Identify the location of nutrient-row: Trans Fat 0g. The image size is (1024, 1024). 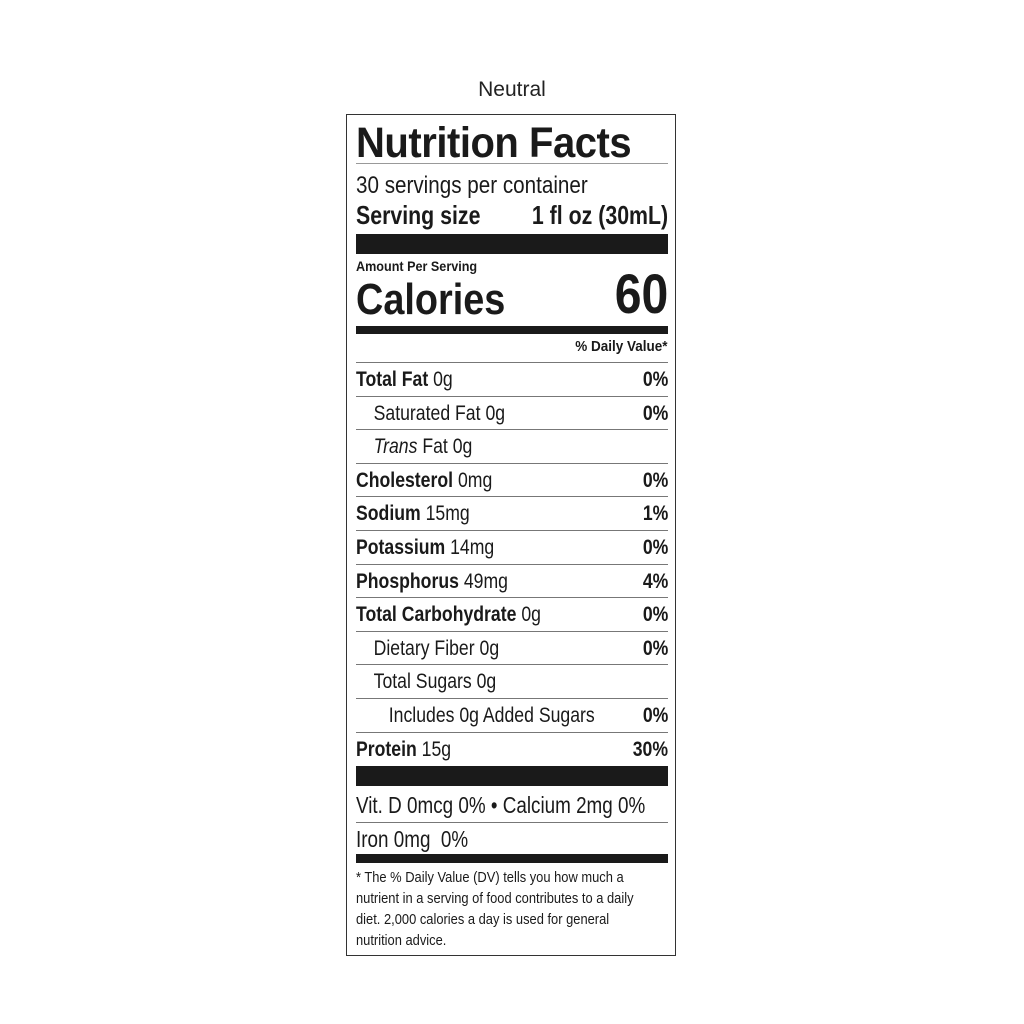
(512, 446).